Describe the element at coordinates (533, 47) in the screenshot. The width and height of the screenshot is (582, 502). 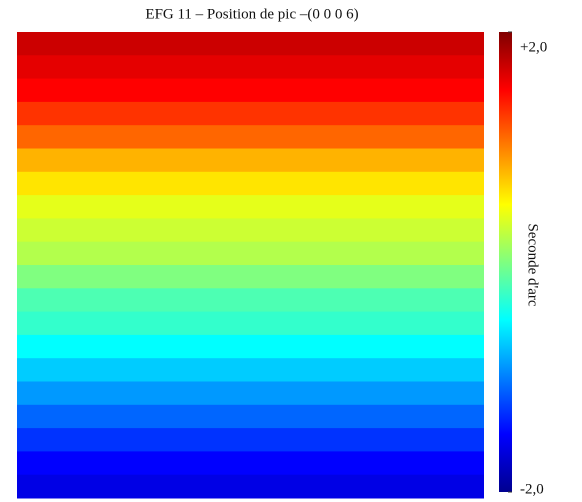
I see `colorbar-tick-label: +2,0` at that location.